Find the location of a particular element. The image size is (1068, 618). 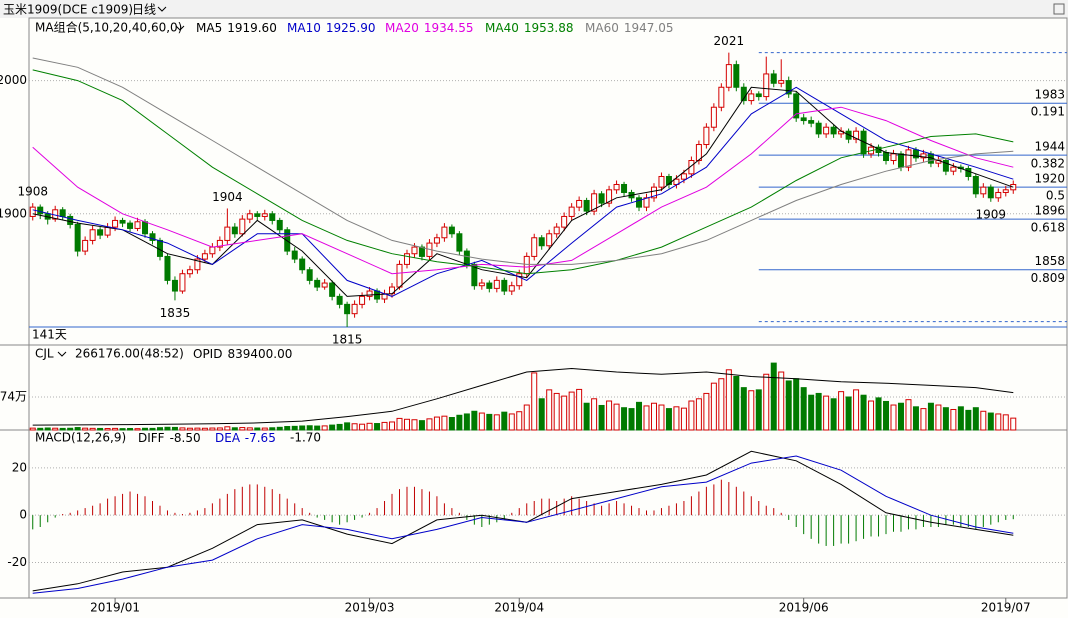

fib-ratio: 0.382 is located at coordinates (1048, 164).